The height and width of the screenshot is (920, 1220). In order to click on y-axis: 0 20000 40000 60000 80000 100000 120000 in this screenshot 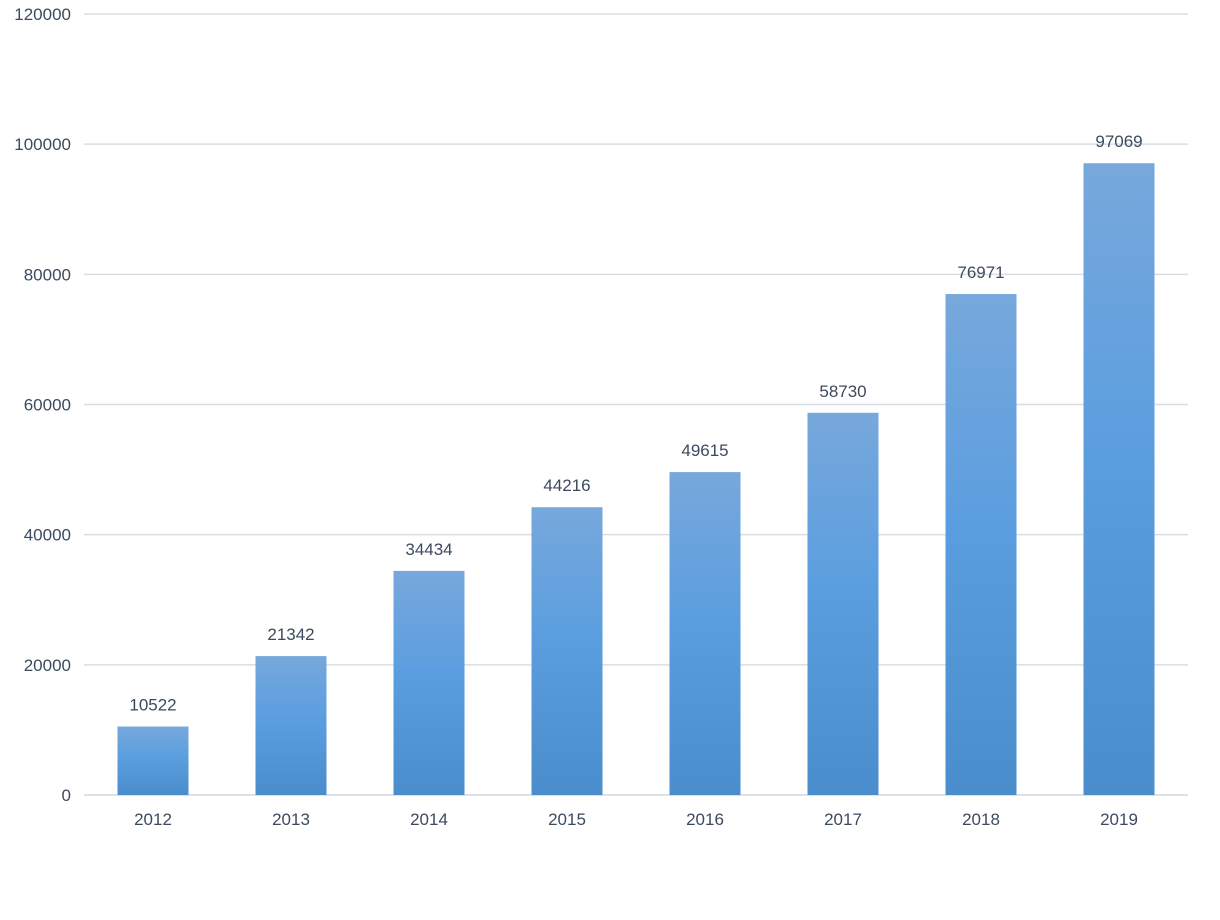, I will do `click(42, 405)`.